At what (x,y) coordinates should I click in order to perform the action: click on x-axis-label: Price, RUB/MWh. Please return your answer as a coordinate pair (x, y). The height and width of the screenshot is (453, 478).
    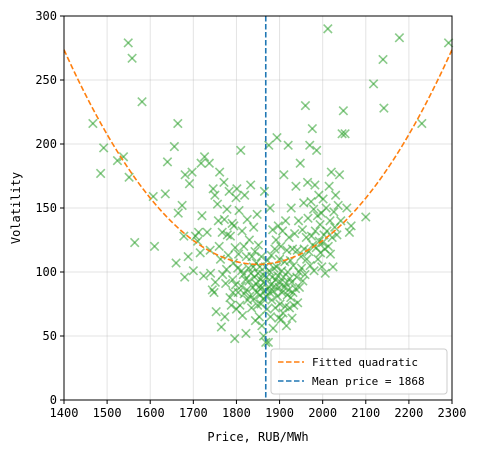
    Looking at the image, I should click on (257, 437).